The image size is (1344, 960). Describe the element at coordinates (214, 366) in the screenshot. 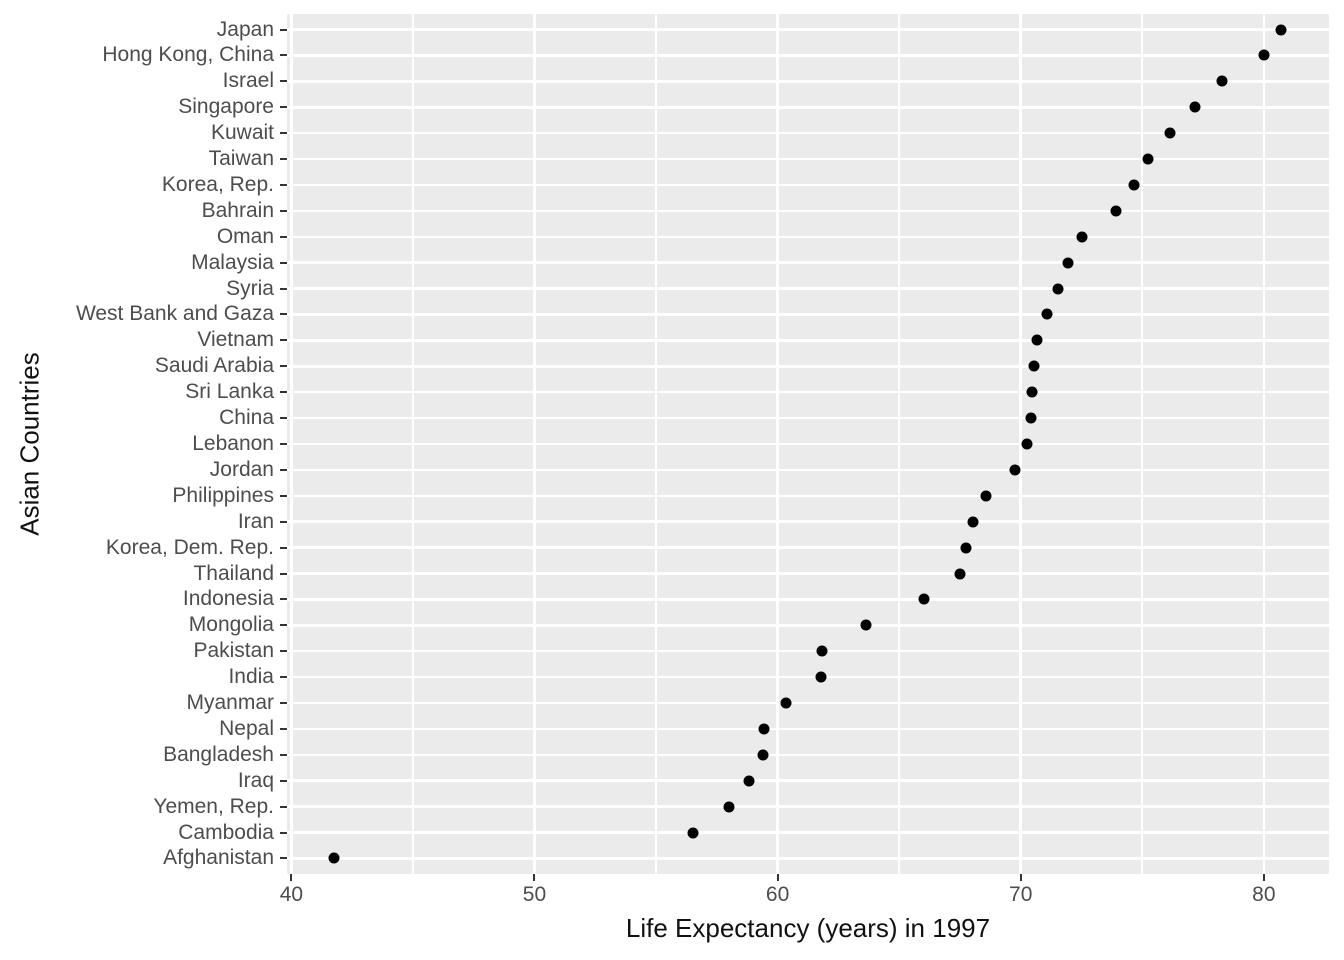

I see `y-tick-label: Saudi Arabia` at that location.